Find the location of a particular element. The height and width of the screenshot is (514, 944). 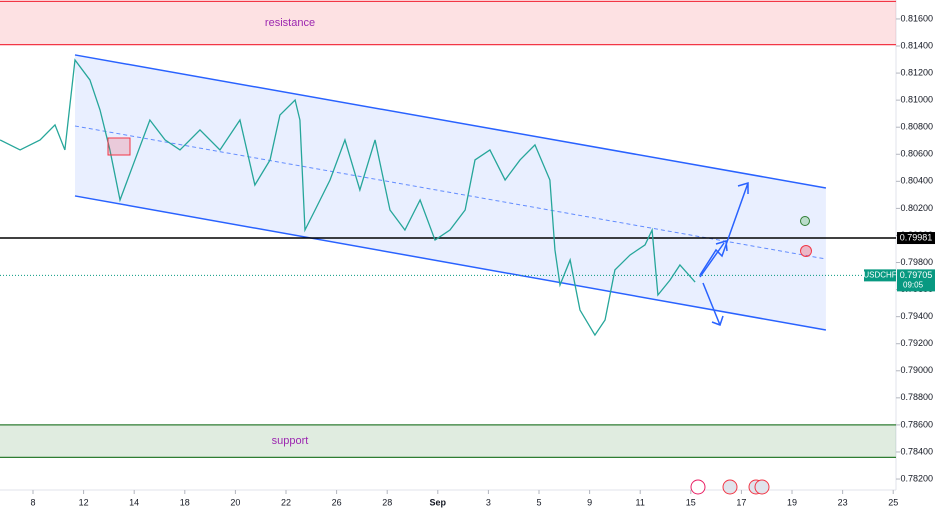

y-tick-label: 0.78600 is located at coordinates (916, 424).